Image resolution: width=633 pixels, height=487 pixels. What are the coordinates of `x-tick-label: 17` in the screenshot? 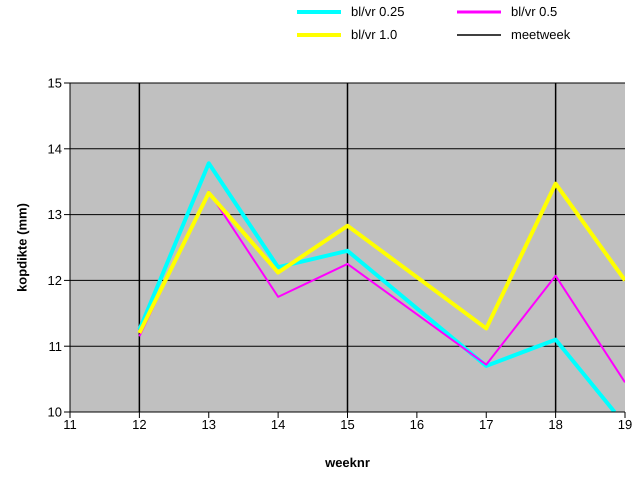 It's located at (486, 424).